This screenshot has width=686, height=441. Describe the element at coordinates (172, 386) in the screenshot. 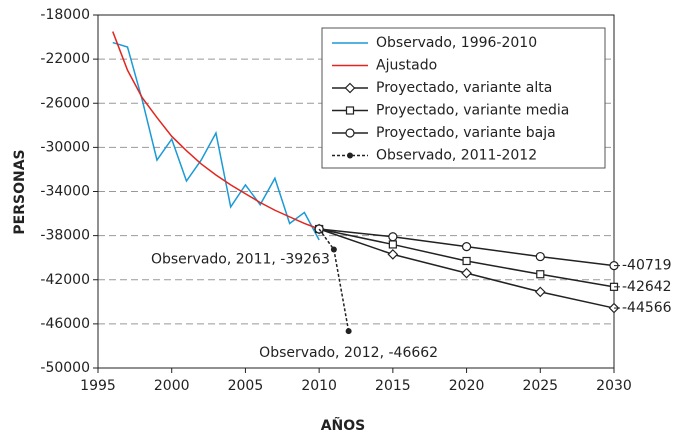

I see `x-tick-label: 2000` at that location.